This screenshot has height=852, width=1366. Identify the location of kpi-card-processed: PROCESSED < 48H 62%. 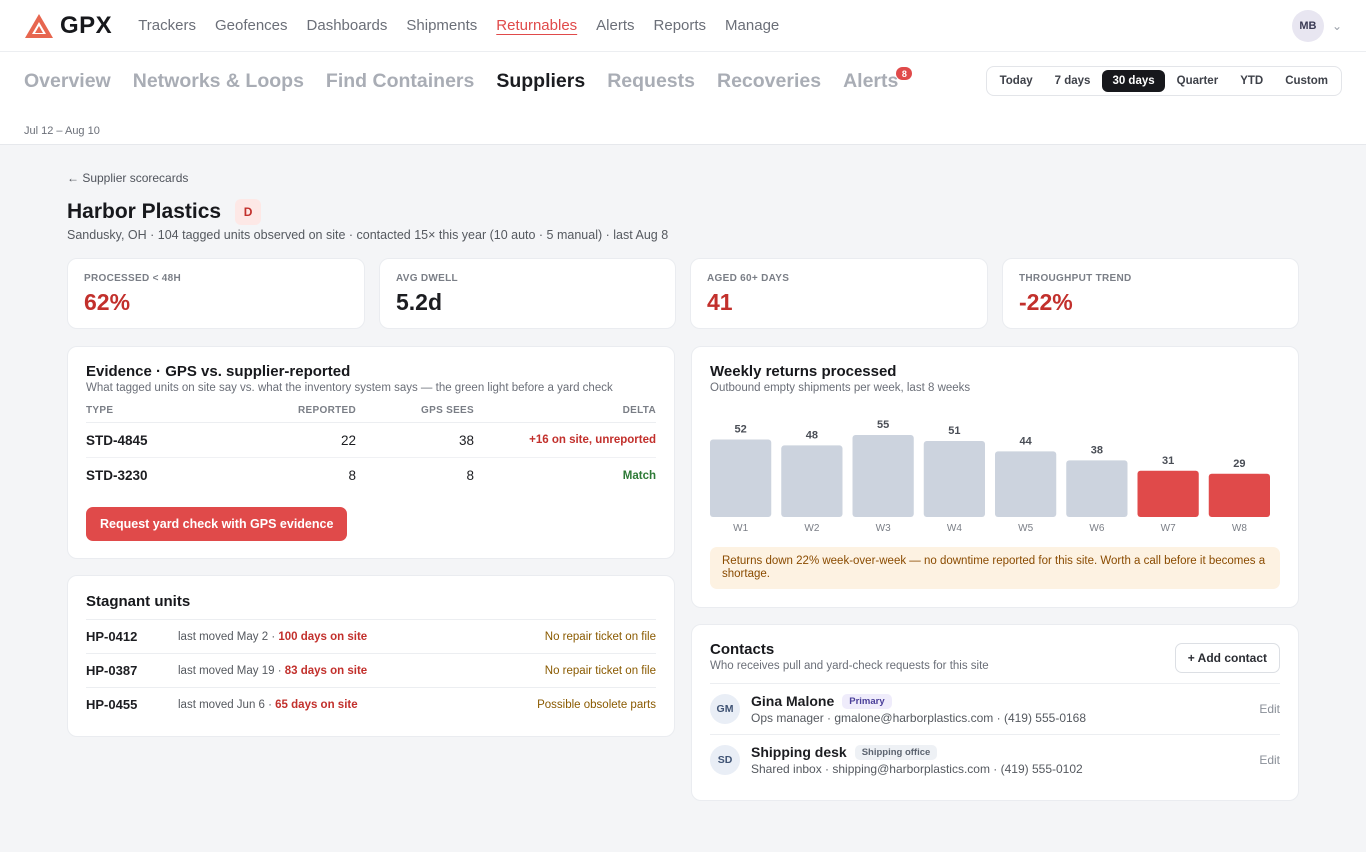
(216, 293).